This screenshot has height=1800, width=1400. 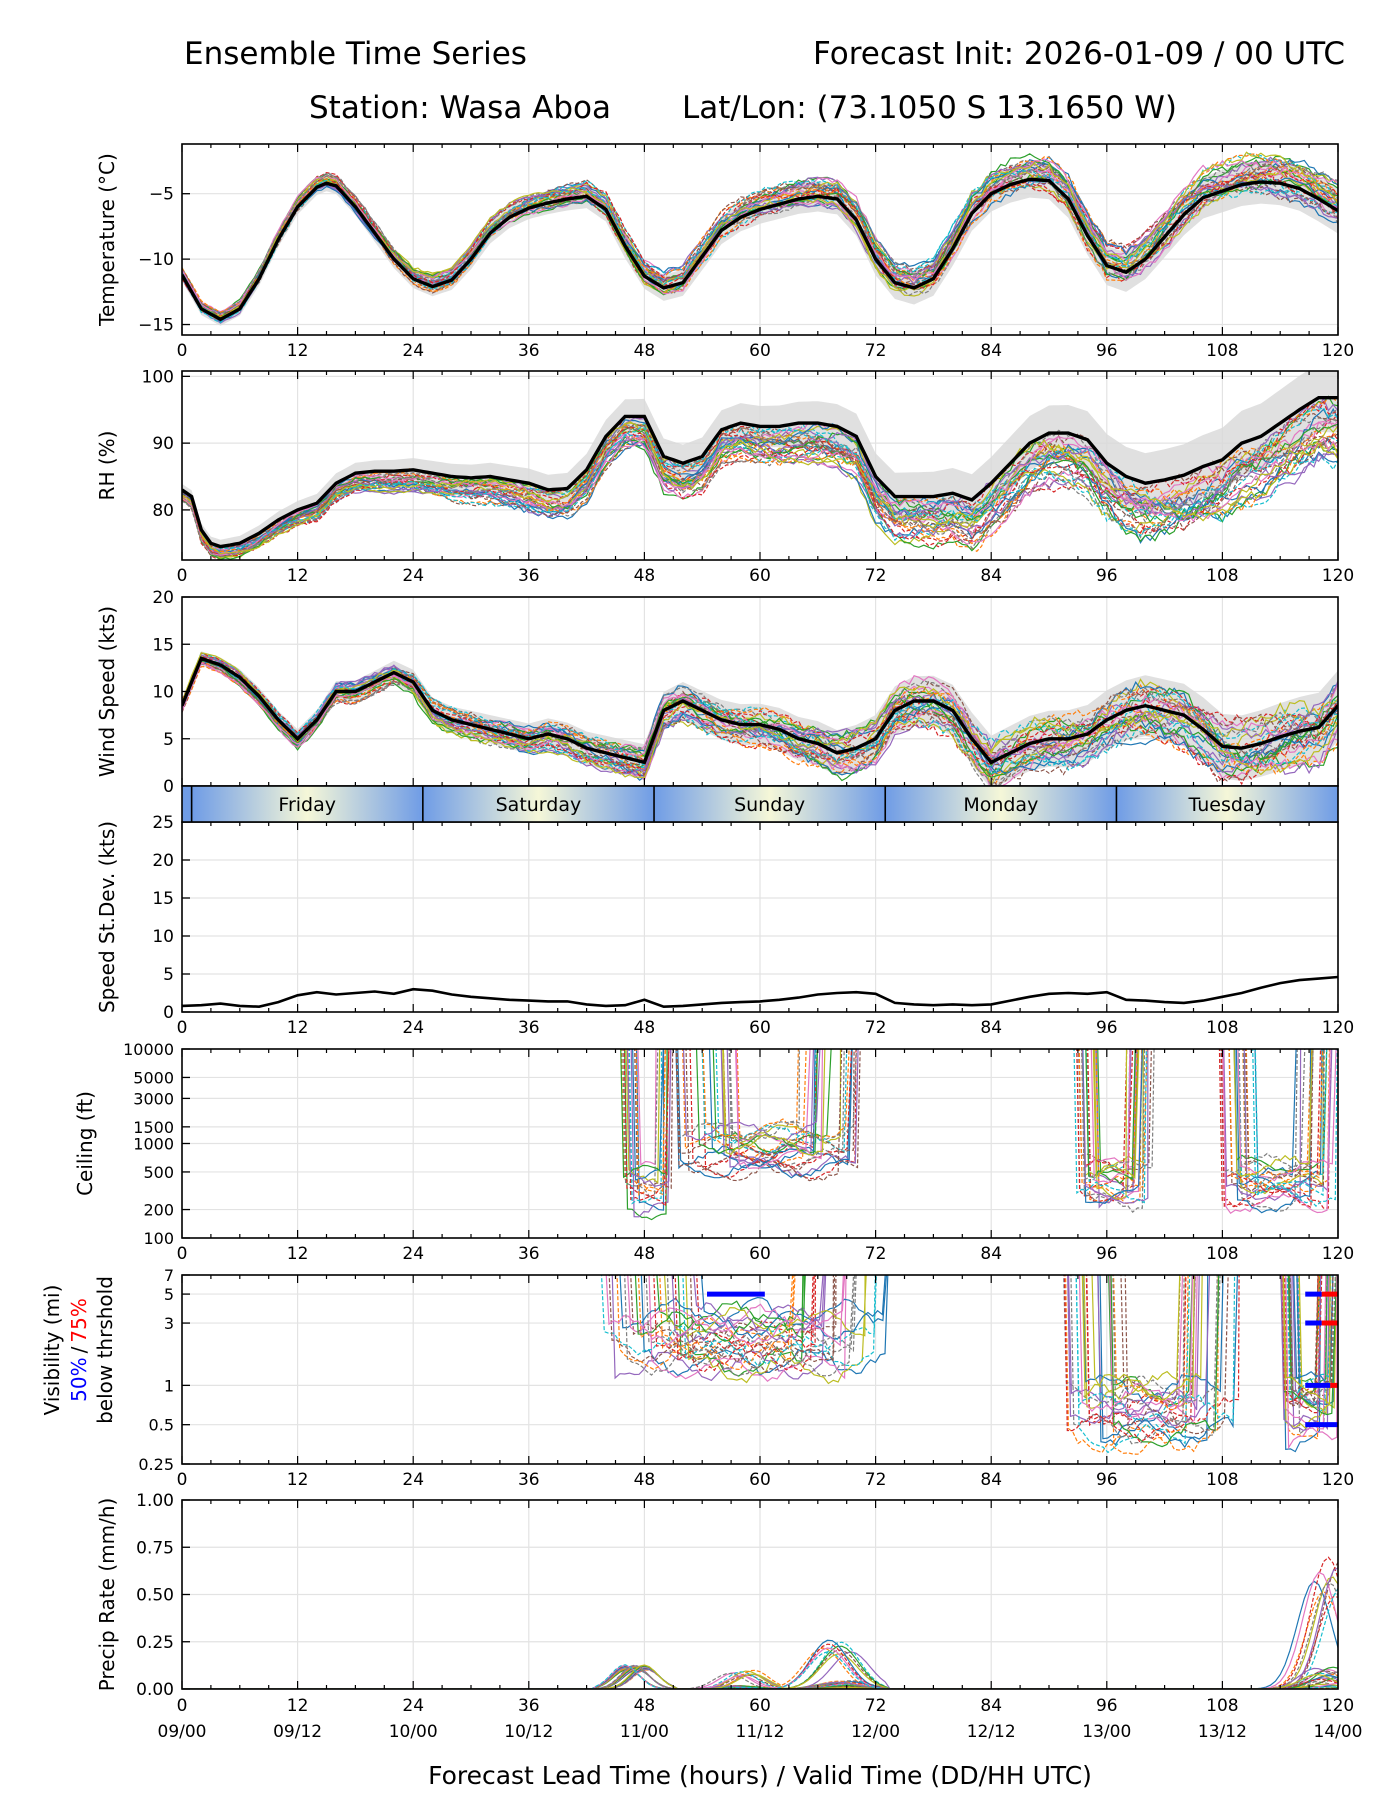 I want to click on temperature-ytick-label: −10, so click(x=156, y=260).